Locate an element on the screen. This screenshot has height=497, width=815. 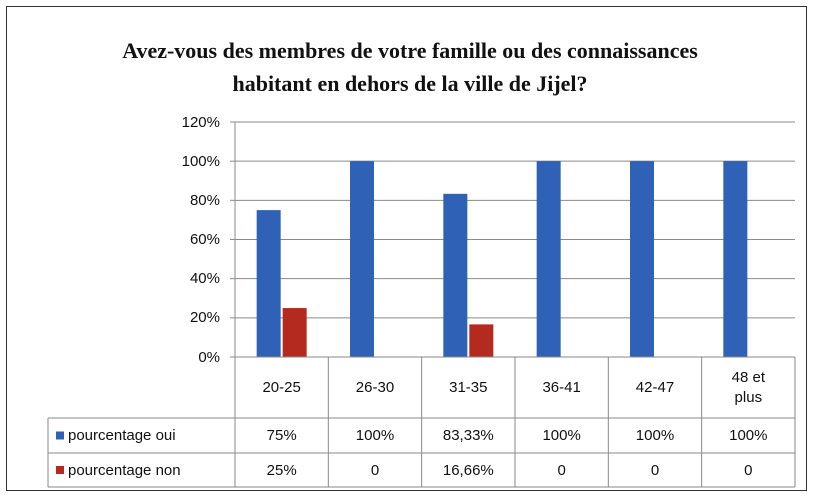
category-label: 26-30 is located at coordinates (375, 387).